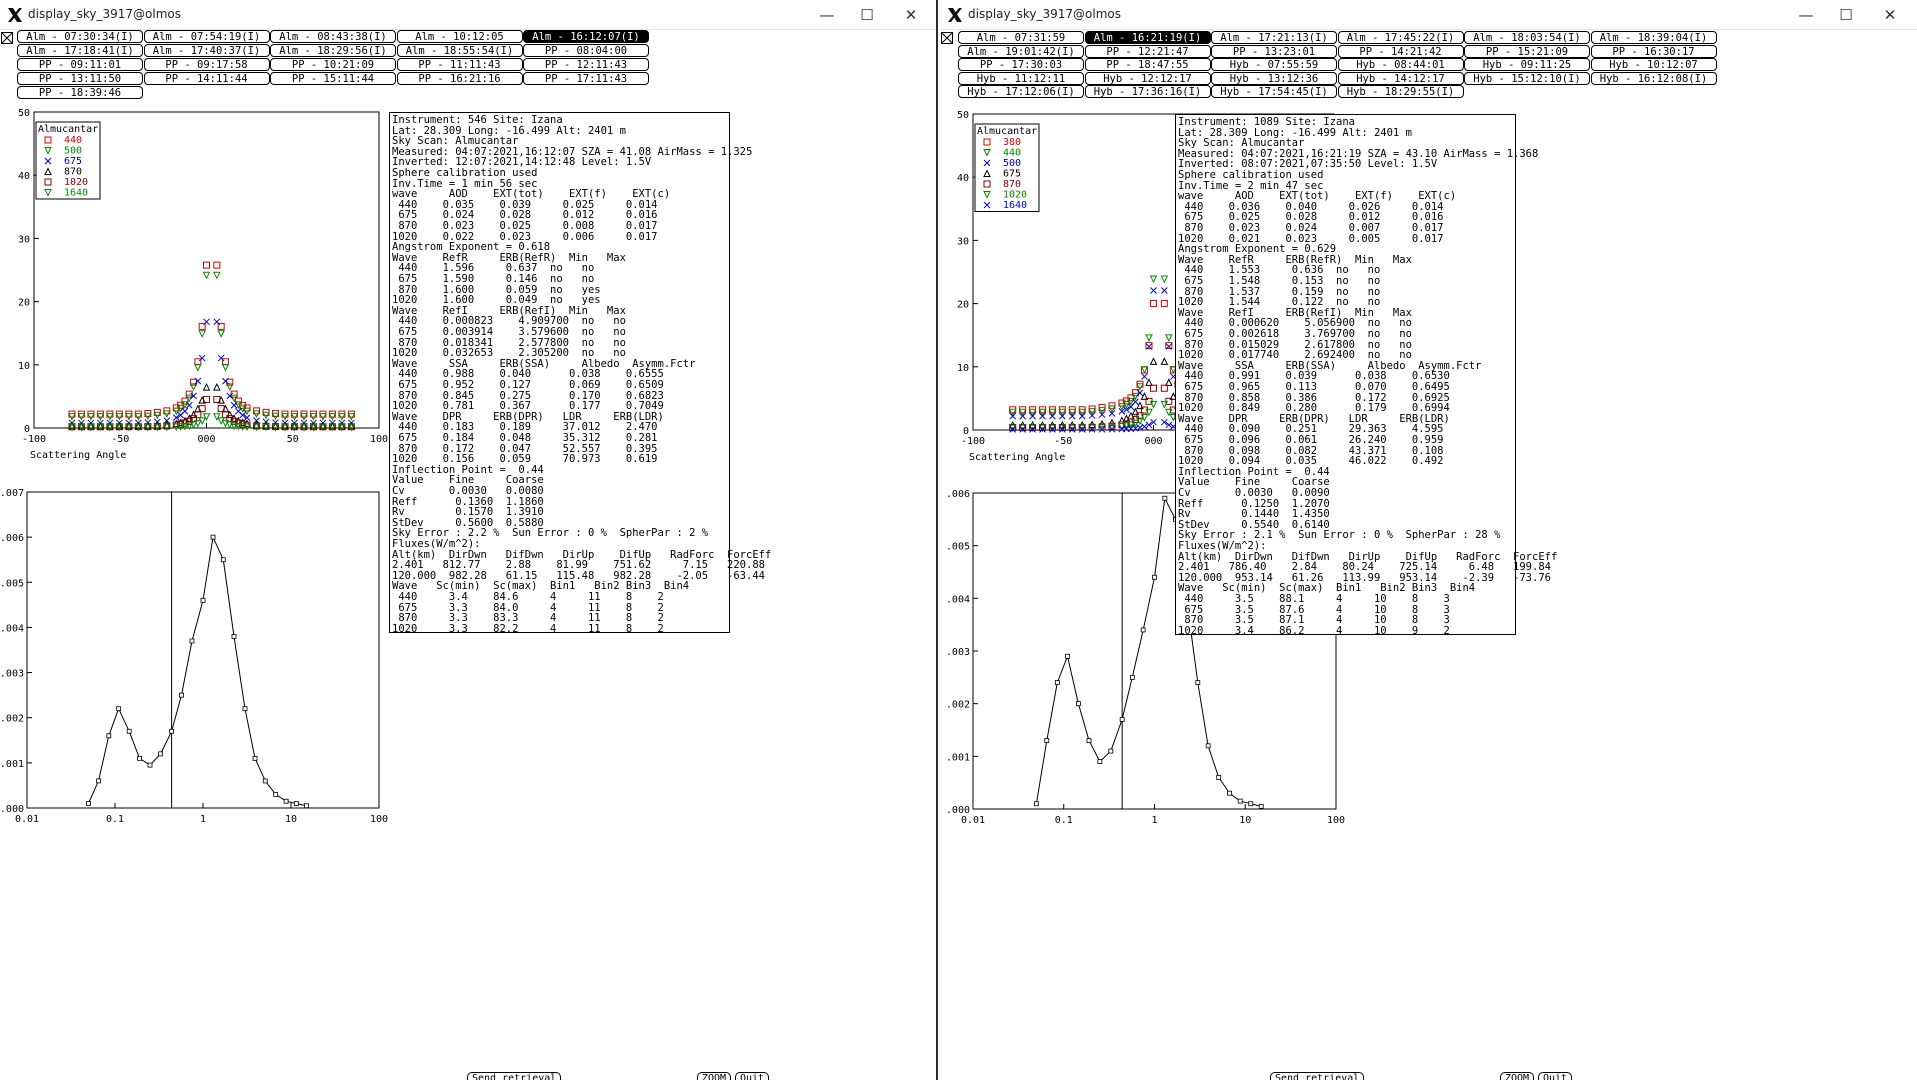 This screenshot has width=1917, height=1080. Describe the element at coordinates (1311, 238) in the screenshot. I see `info-line: 1020 0.021 0.023 0.005 0.017` at that location.